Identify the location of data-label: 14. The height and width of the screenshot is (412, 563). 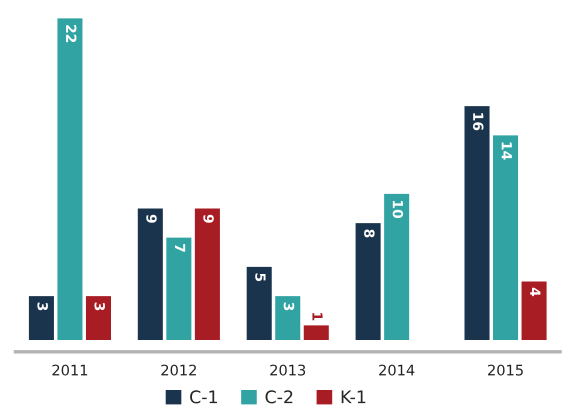
(507, 151).